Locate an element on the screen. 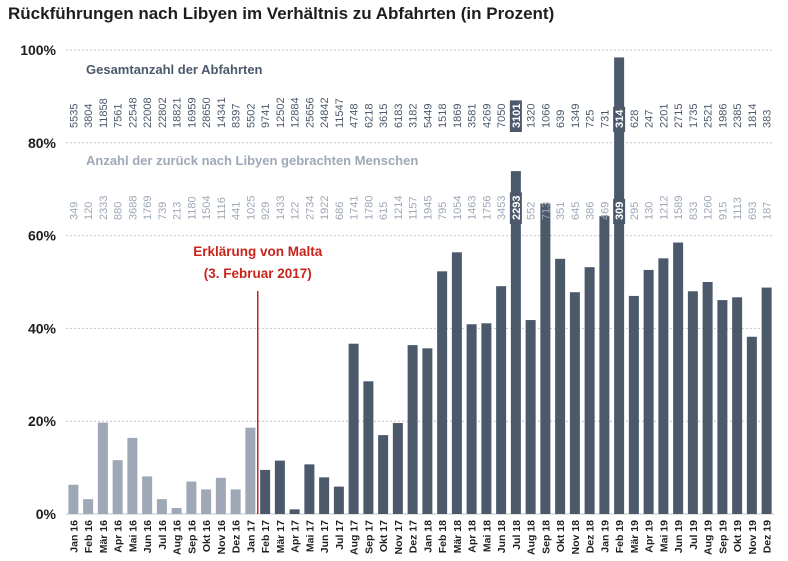 This screenshot has width=788, height=561. x-tick-label: Jan 16 is located at coordinates (74, 536).